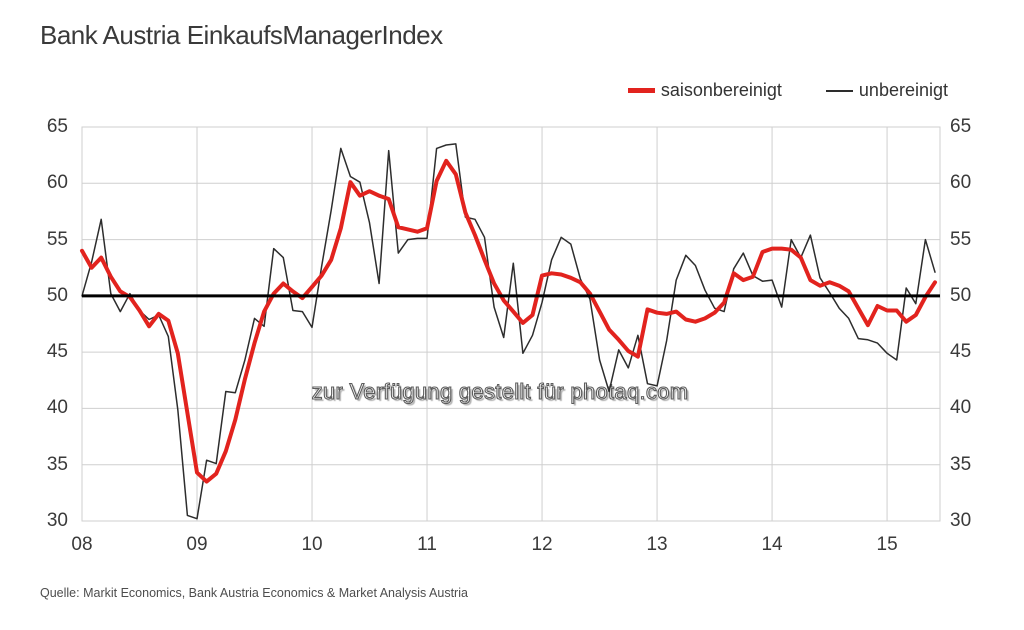  Describe the element at coordinates (57, 126) in the screenshot. I see `y-tick-label-left: 65` at that location.